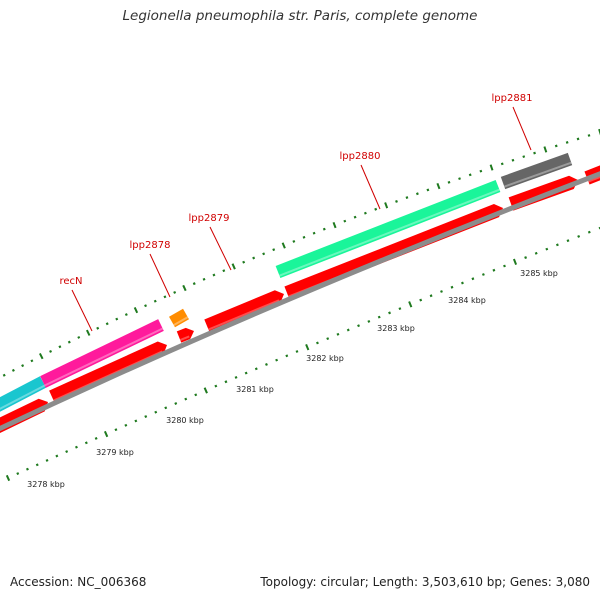 The image size is (600, 600). What do you see at coordinates (46, 484) in the screenshot?
I see `kbp-label: 3278 kbp` at bounding box center [46, 484].